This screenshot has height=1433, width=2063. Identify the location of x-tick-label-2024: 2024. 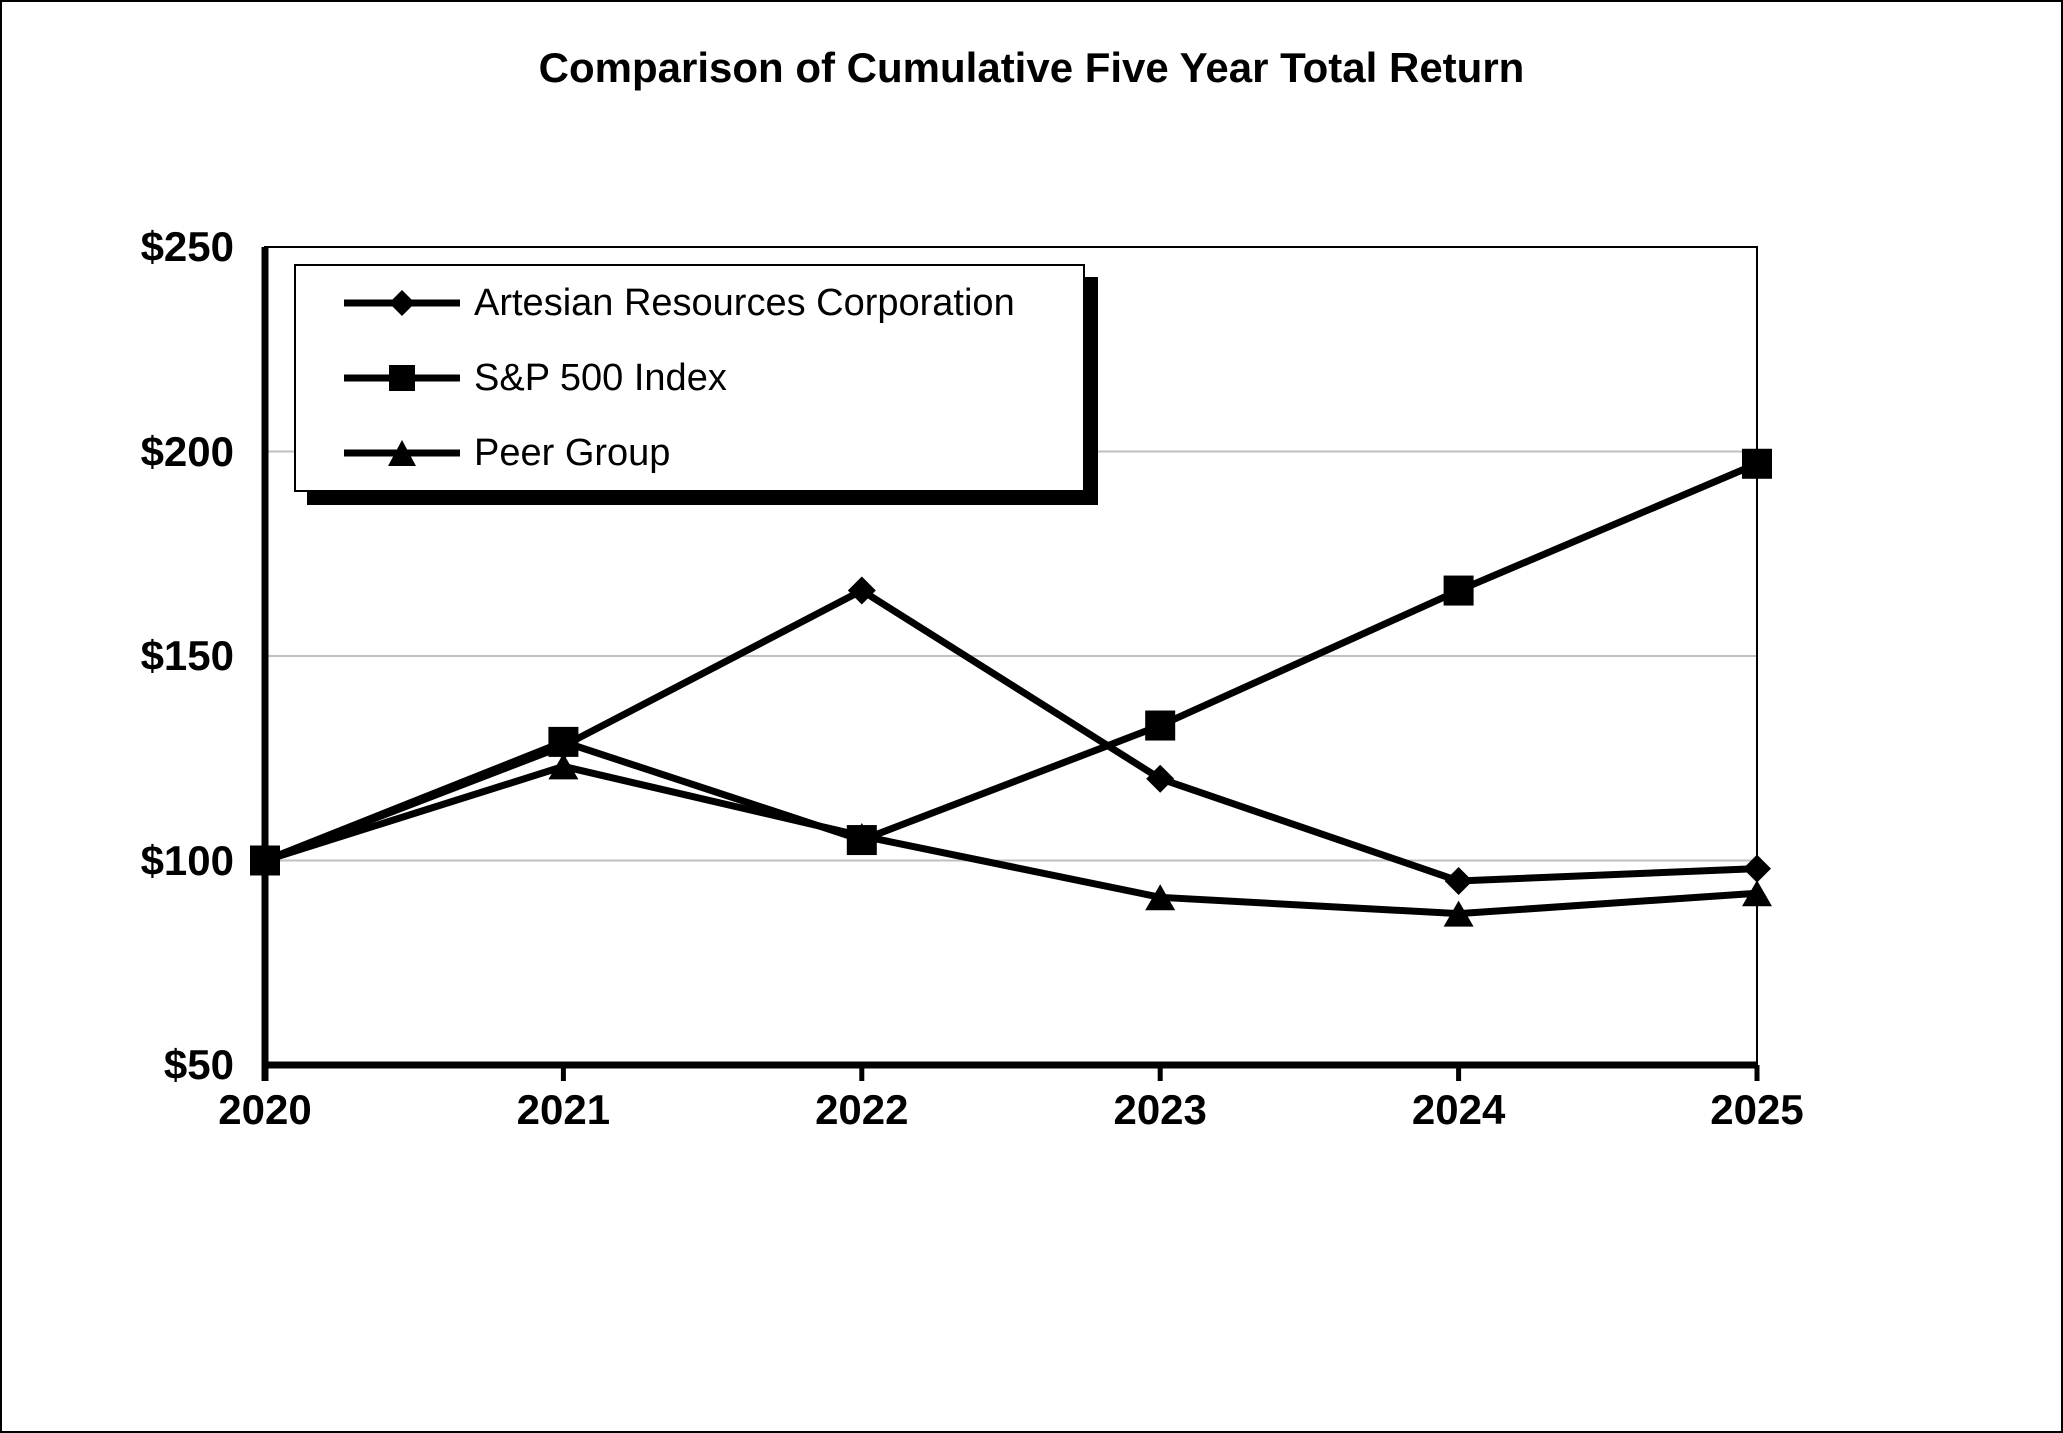
(1458, 1109).